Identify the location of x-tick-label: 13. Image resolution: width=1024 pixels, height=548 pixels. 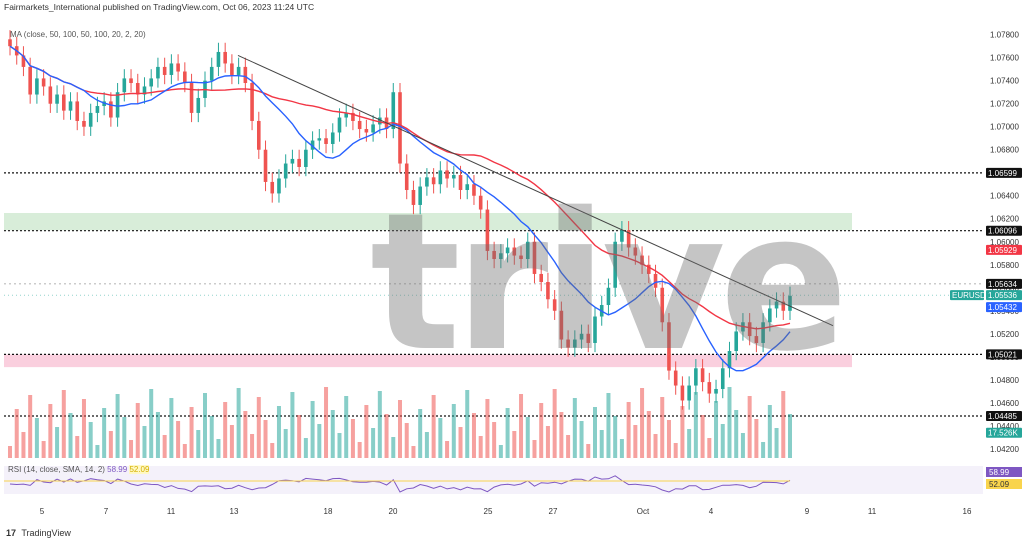
(234, 511).